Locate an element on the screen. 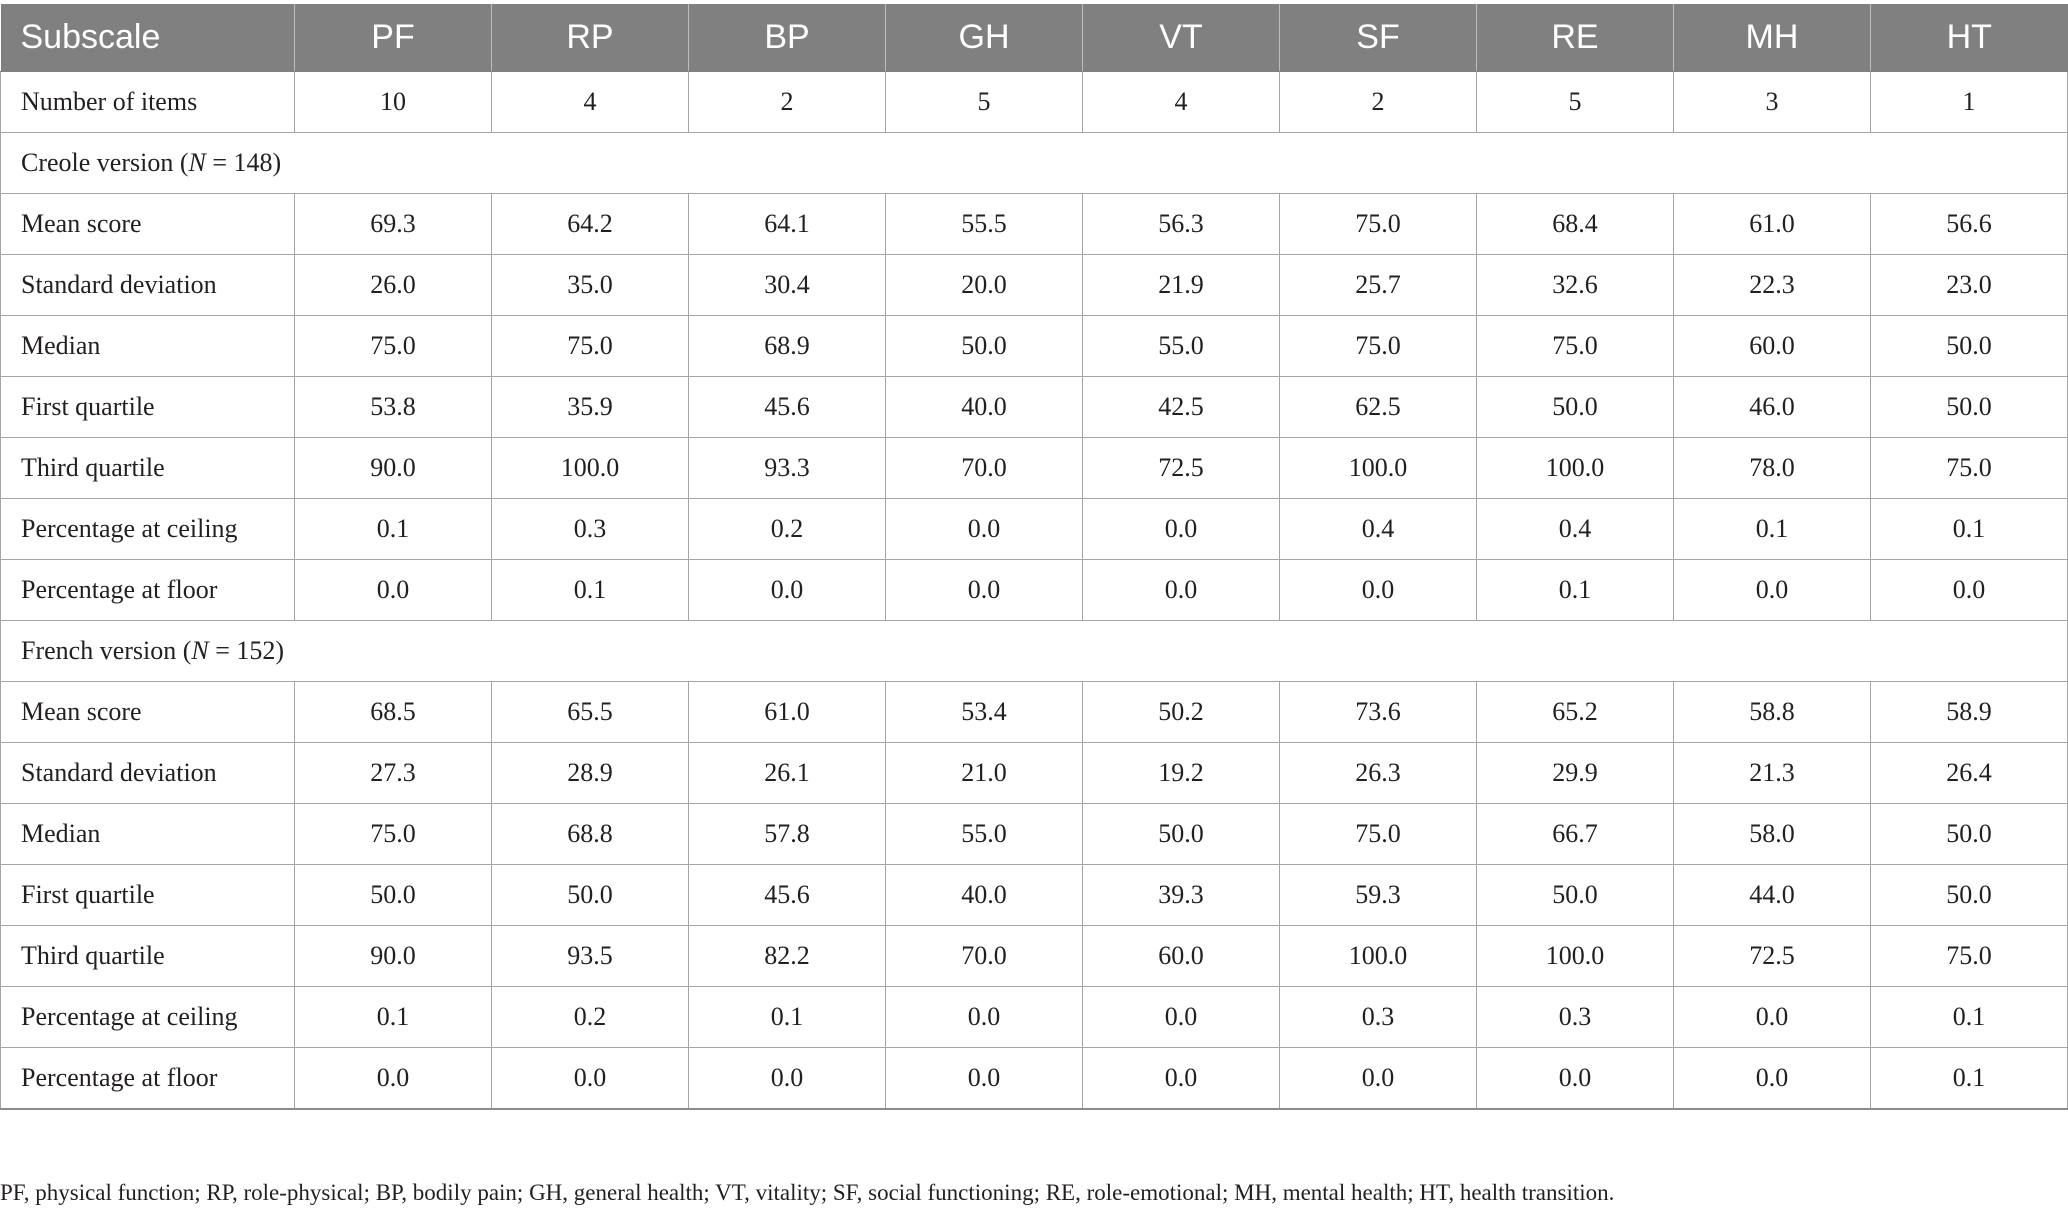 The image size is (2068, 1218). table-cell: 64.1 is located at coordinates (787, 224).